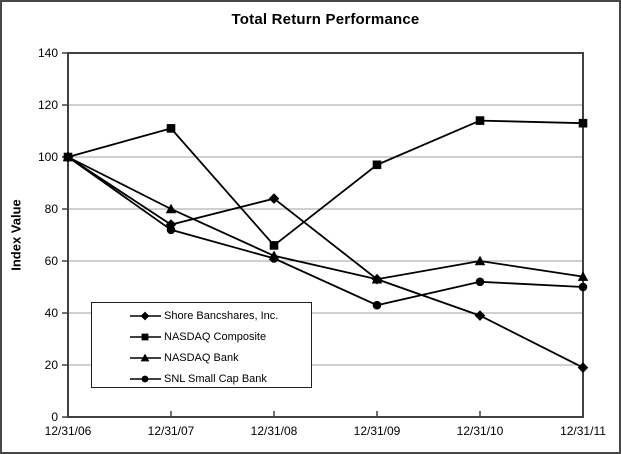 The height and width of the screenshot is (454, 621). What do you see at coordinates (171, 431) in the screenshot?
I see `x-tick-label: 12/31/07` at bounding box center [171, 431].